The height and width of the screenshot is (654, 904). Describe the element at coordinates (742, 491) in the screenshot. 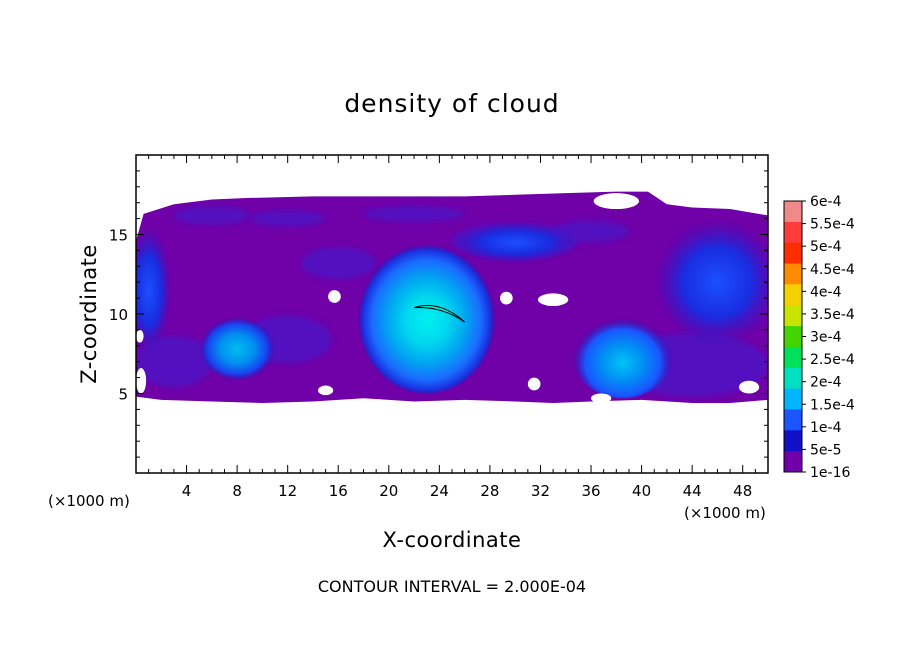

I see `x-tick-label: 48` at that location.